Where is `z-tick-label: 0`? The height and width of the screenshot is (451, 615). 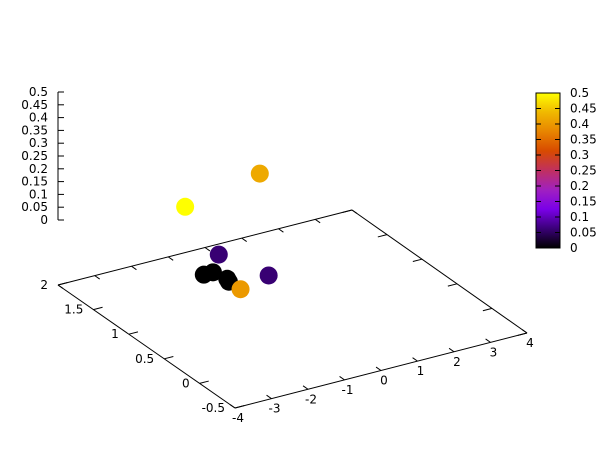 z-tick-label: 0 is located at coordinates (44, 220).